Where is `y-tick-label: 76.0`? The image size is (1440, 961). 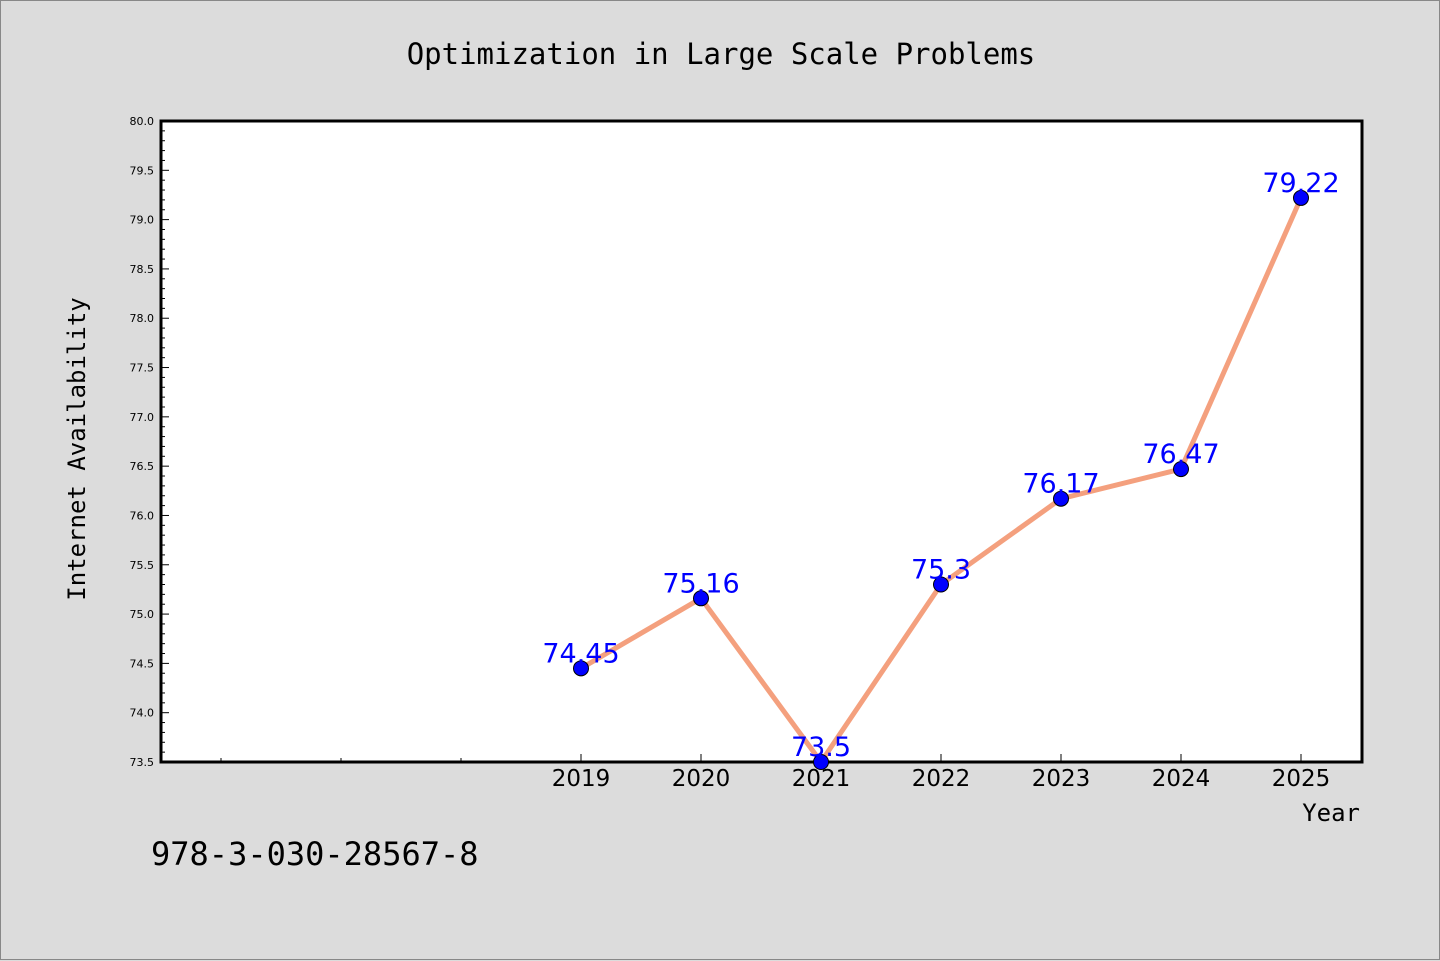 y-tick-label: 76.0 is located at coordinates (142, 515).